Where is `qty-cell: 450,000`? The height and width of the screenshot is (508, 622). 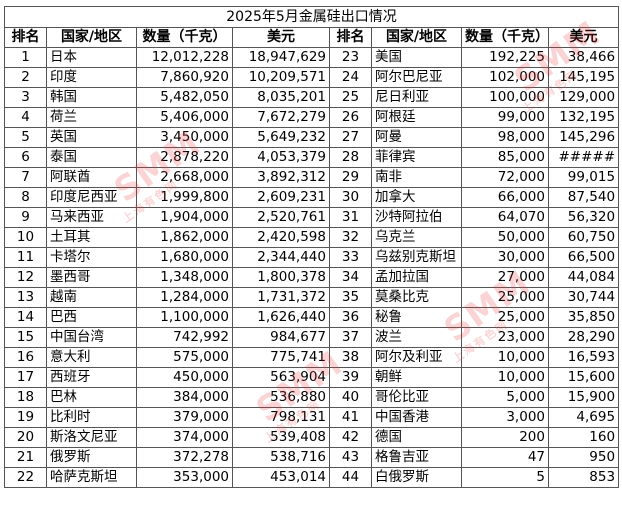 qty-cell: 450,000 is located at coordinates (184, 377).